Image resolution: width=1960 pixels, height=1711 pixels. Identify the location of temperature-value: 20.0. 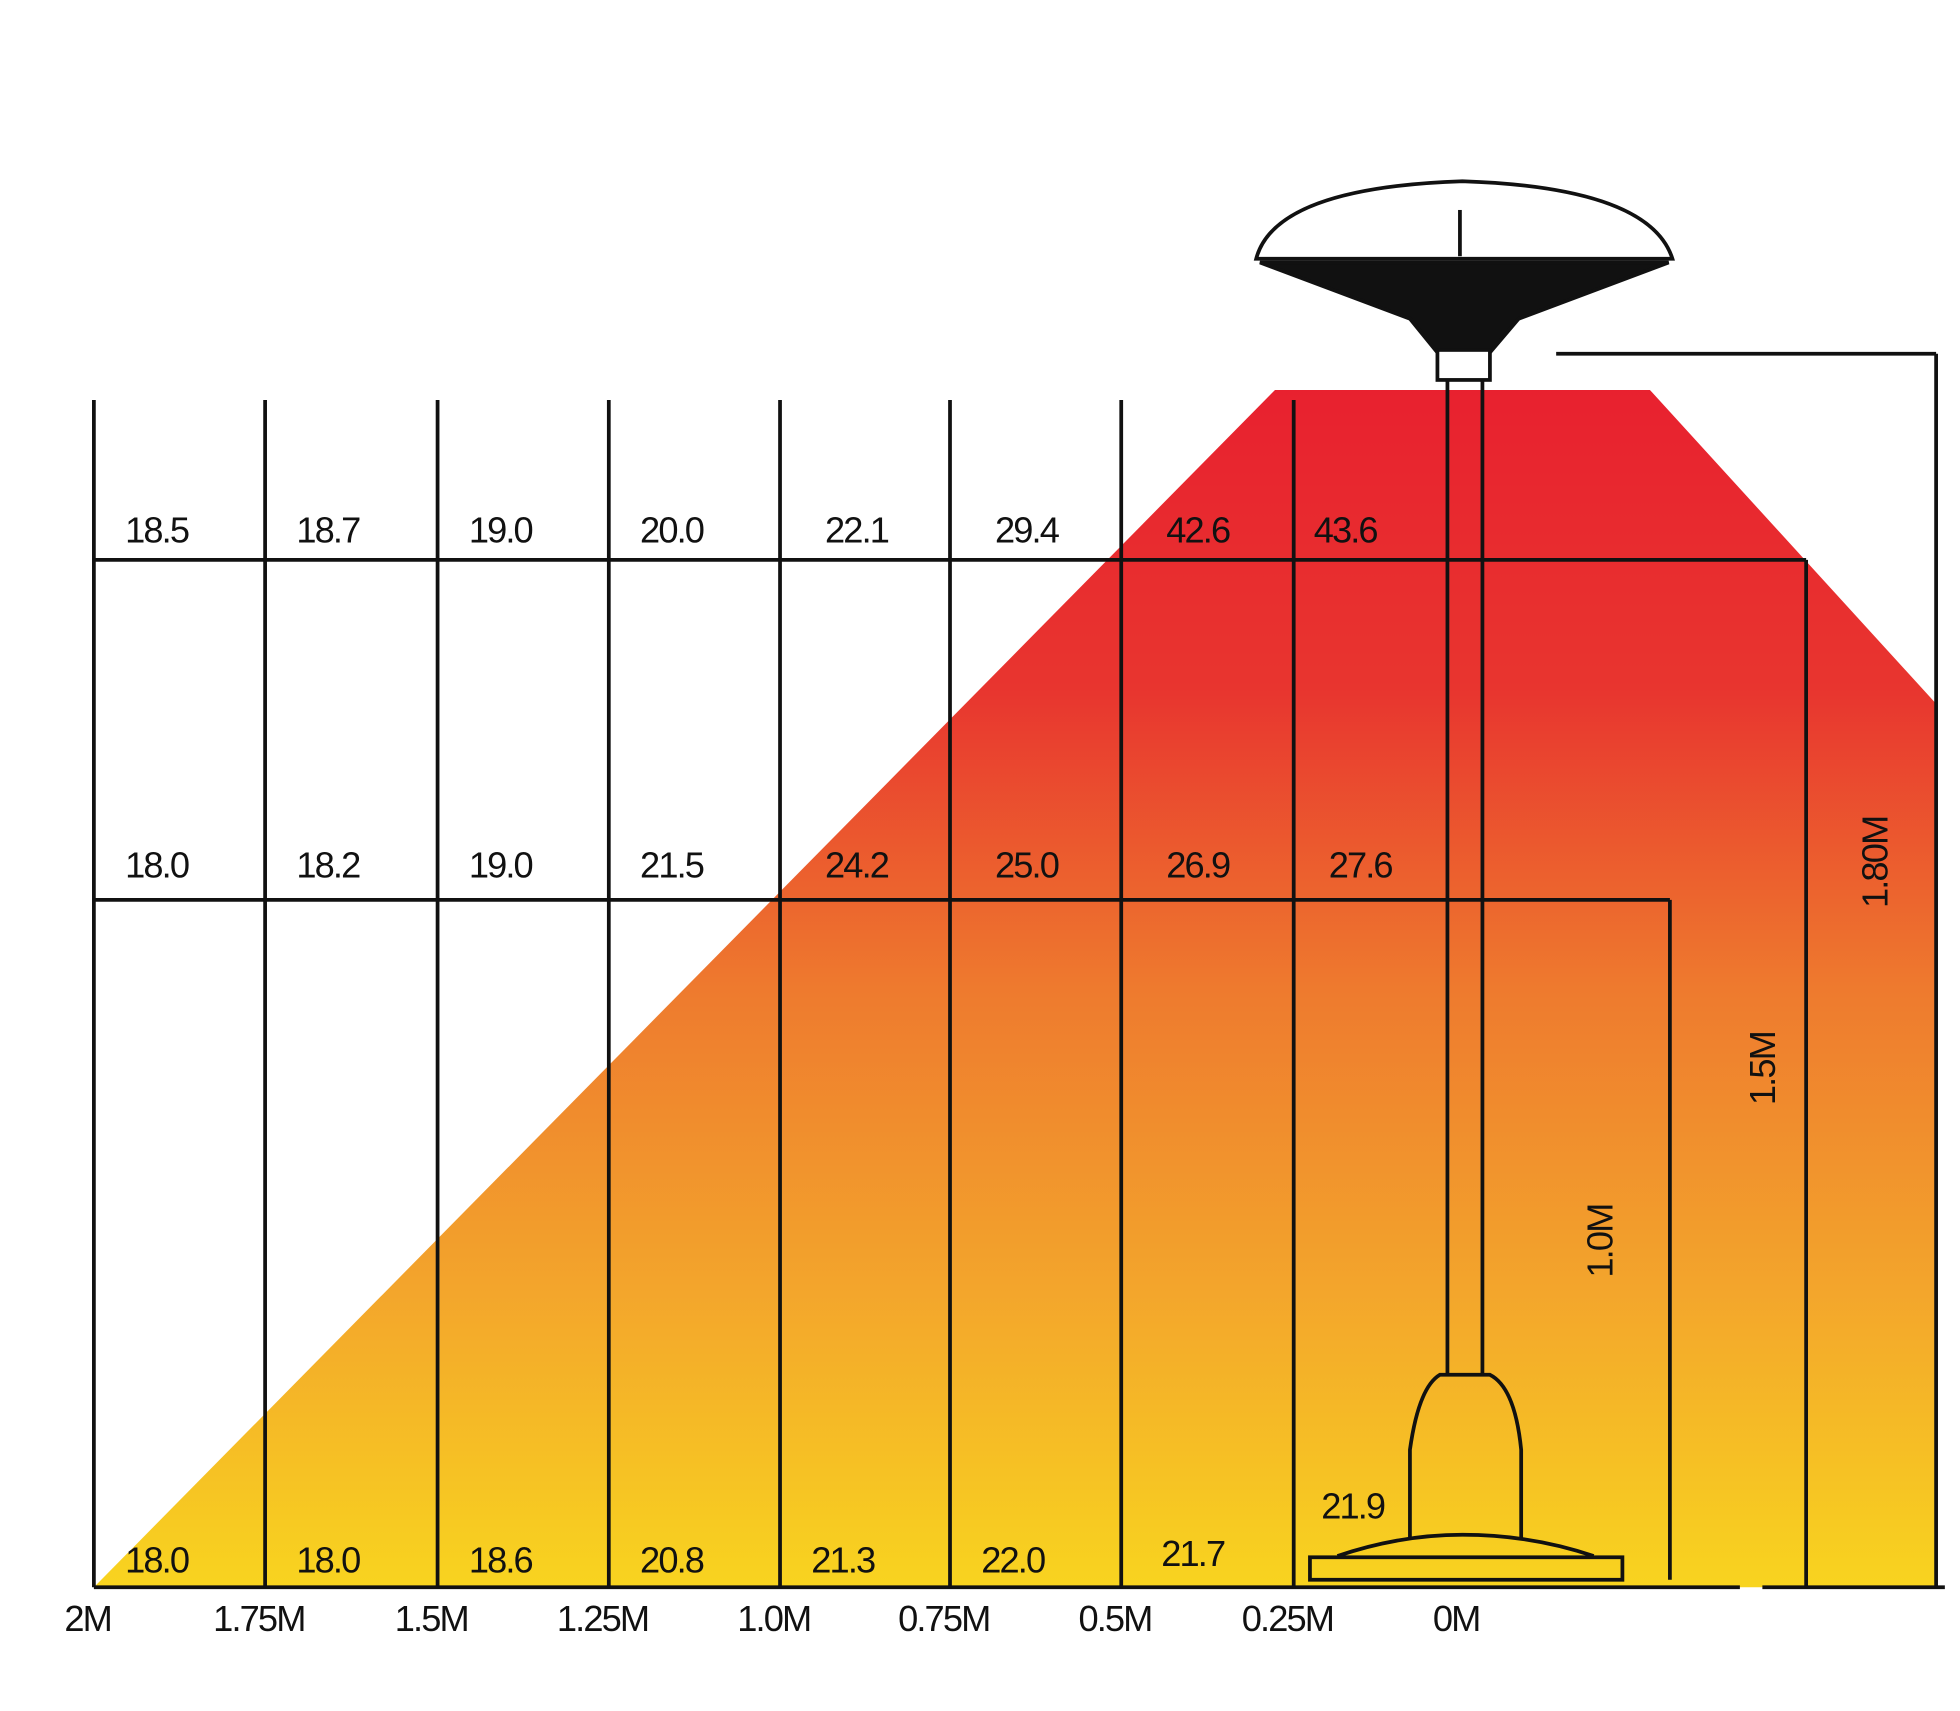
(672, 529).